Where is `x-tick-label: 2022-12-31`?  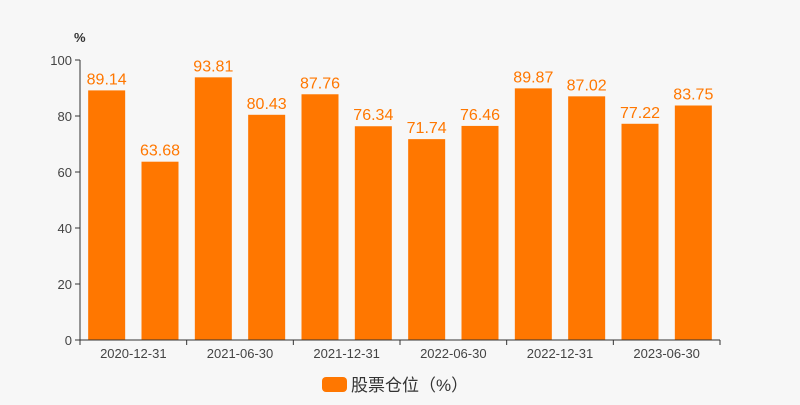
x-tick-label: 2022-12-31 is located at coordinates (560, 353).